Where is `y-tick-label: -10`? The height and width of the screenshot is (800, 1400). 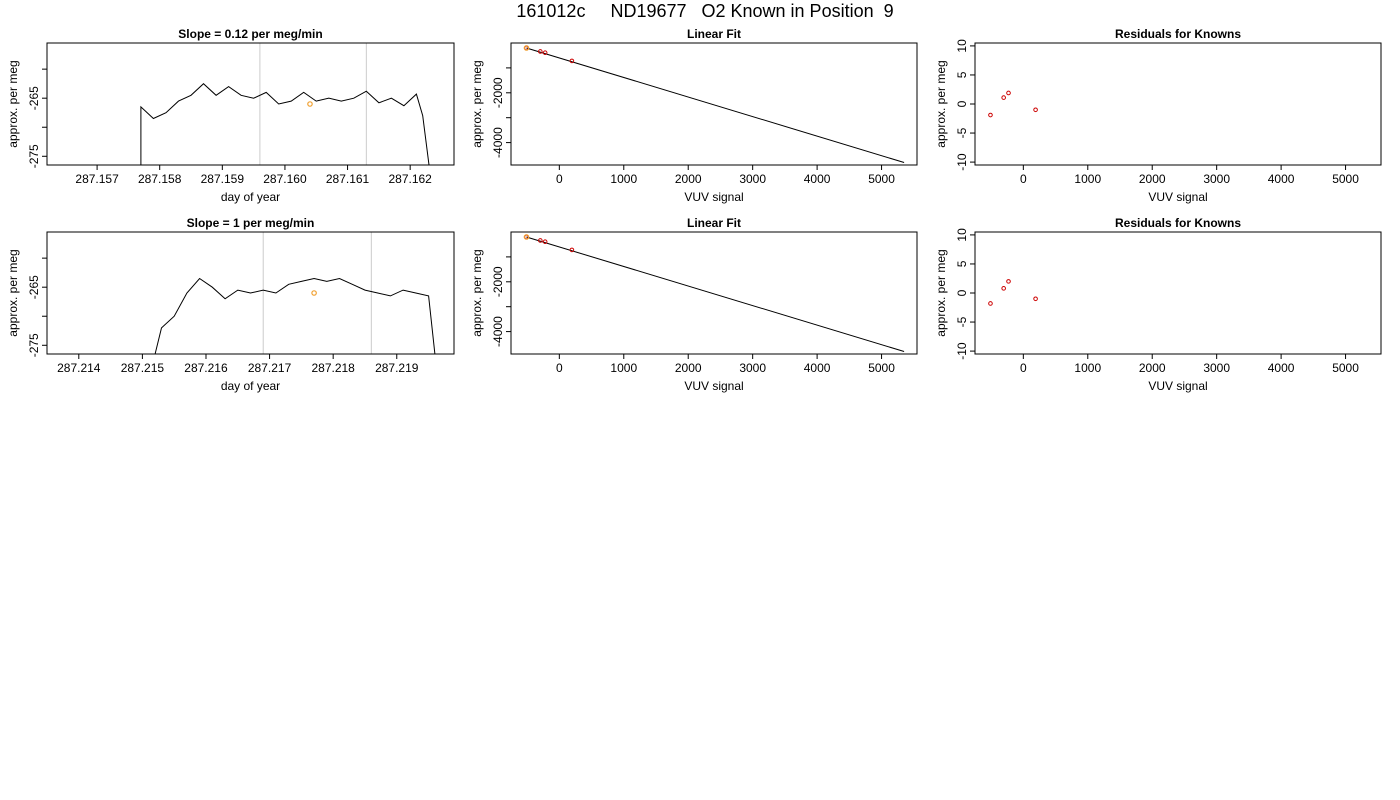
y-tick-label: -10 is located at coordinates (962, 162).